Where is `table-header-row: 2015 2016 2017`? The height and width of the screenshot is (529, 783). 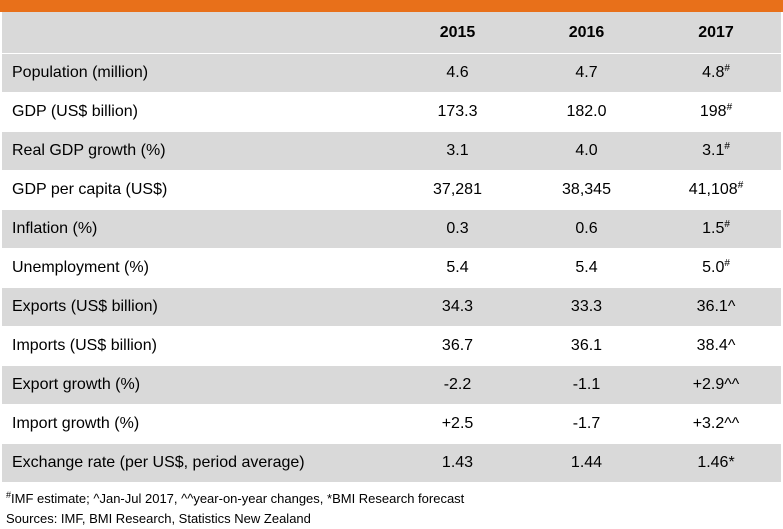
table-header-row: 2015 2016 2017 is located at coordinates (391, 33).